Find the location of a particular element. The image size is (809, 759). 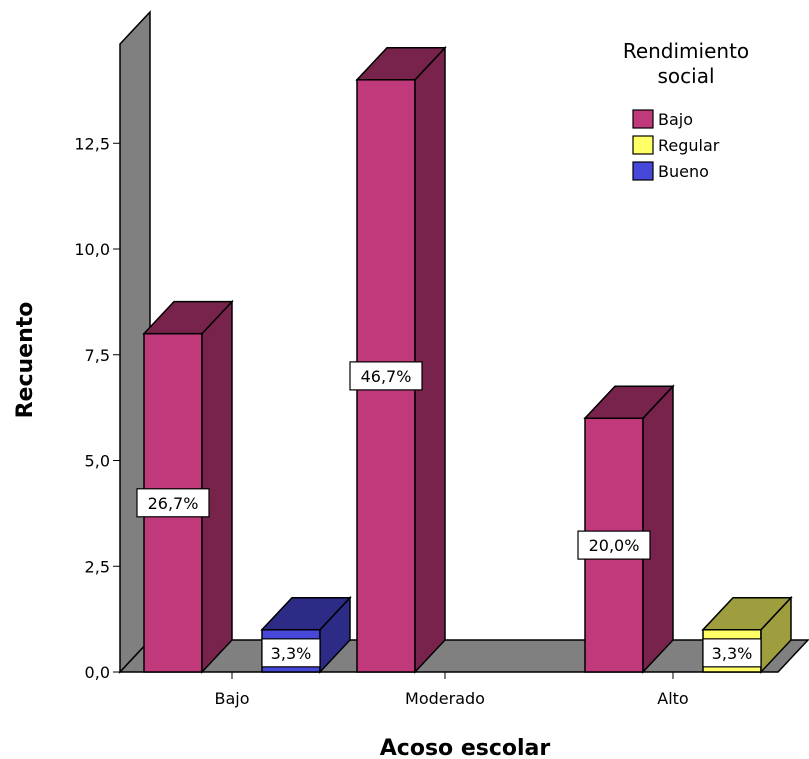

y-tick-label: 7,5 is located at coordinates (97, 355).